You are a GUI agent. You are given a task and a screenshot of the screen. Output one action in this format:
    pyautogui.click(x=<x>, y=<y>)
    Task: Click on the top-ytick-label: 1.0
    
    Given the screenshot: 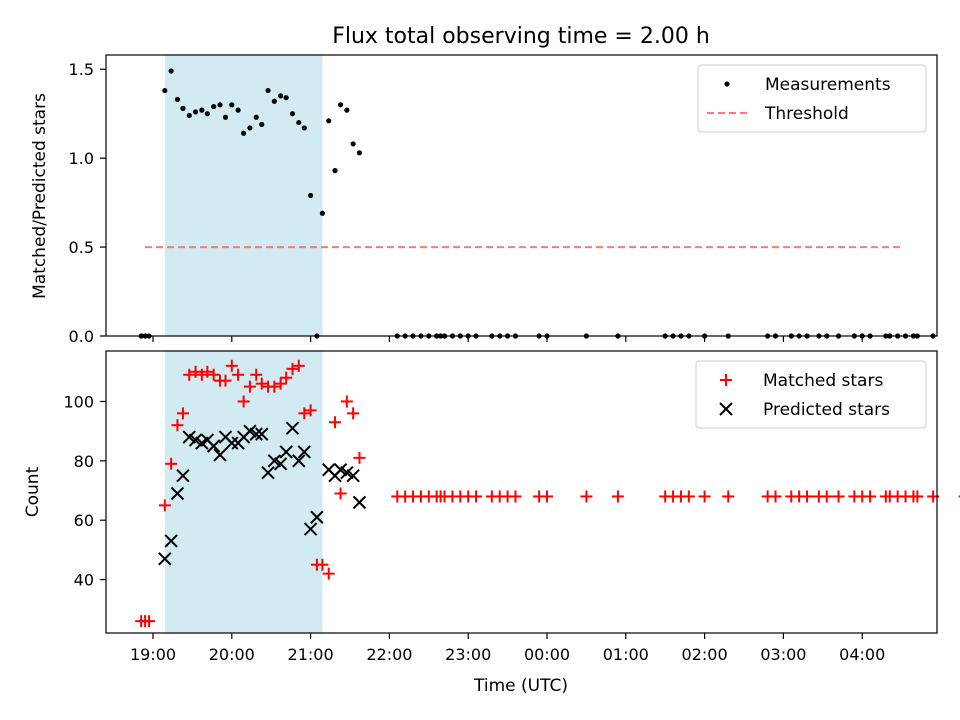 What is the action you would take?
    pyautogui.click(x=81, y=158)
    